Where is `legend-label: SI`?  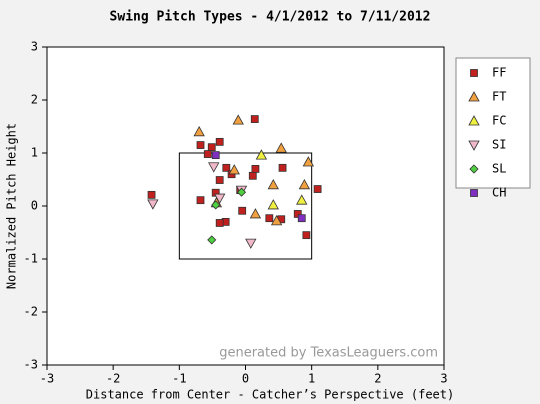 legend-label: SI is located at coordinates (499, 145).